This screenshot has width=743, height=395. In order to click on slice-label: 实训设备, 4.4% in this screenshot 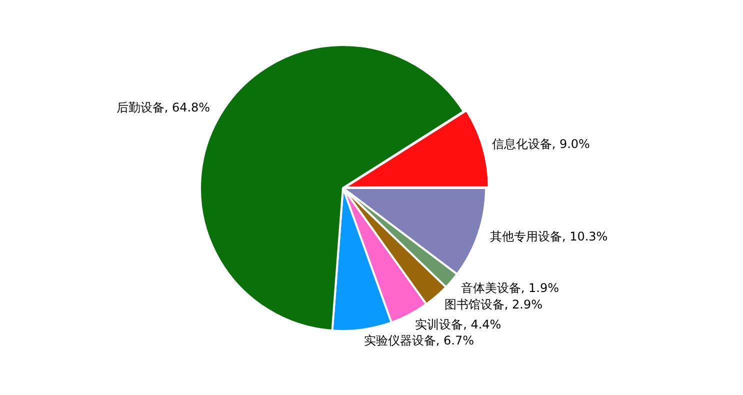, I will do `click(458, 324)`.